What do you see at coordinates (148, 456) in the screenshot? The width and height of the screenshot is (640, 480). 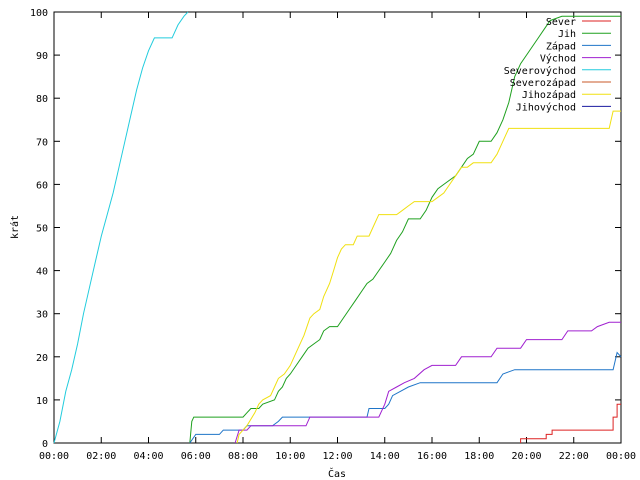 I see `x-tick-label: 04:00` at bounding box center [148, 456].